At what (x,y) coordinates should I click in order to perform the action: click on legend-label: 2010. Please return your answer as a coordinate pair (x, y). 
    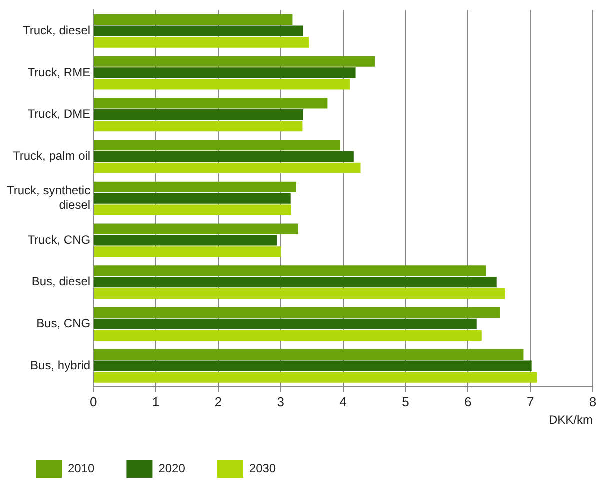
    Looking at the image, I should click on (82, 468).